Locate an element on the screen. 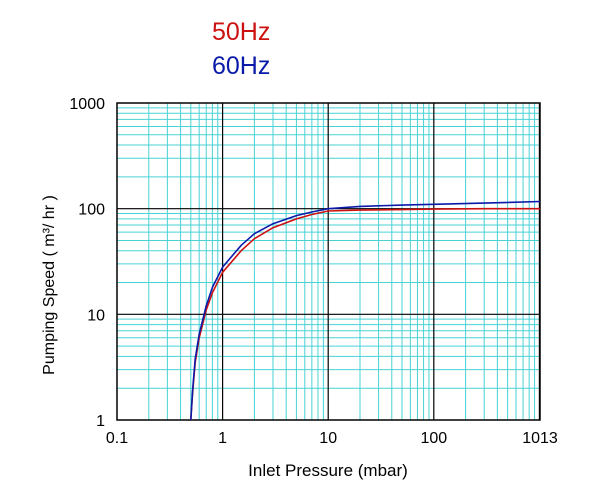  y-tick-label: 100 is located at coordinates (91, 210).